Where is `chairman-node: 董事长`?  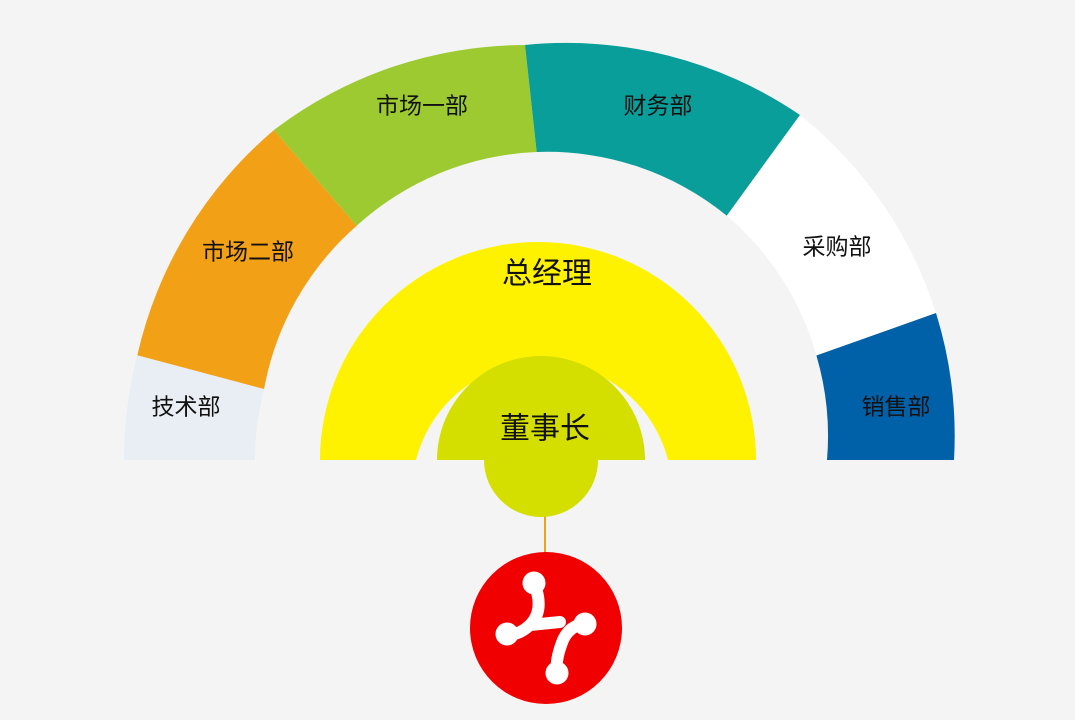 chairman-node: 董事长 is located at coordinates (541, 436).